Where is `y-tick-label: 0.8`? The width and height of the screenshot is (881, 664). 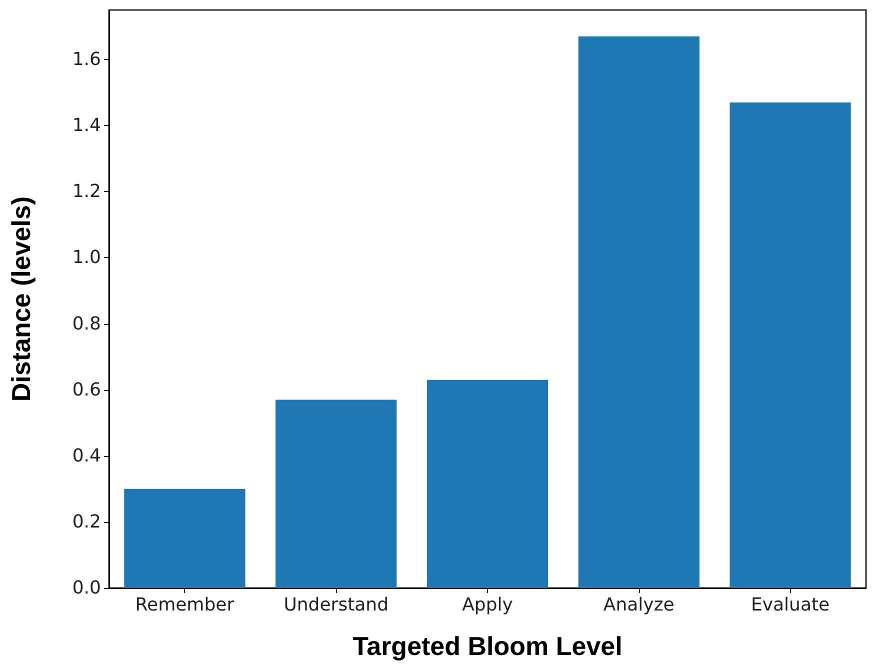 y-tick-label: 0.8 is located at coordinates (86, 323).